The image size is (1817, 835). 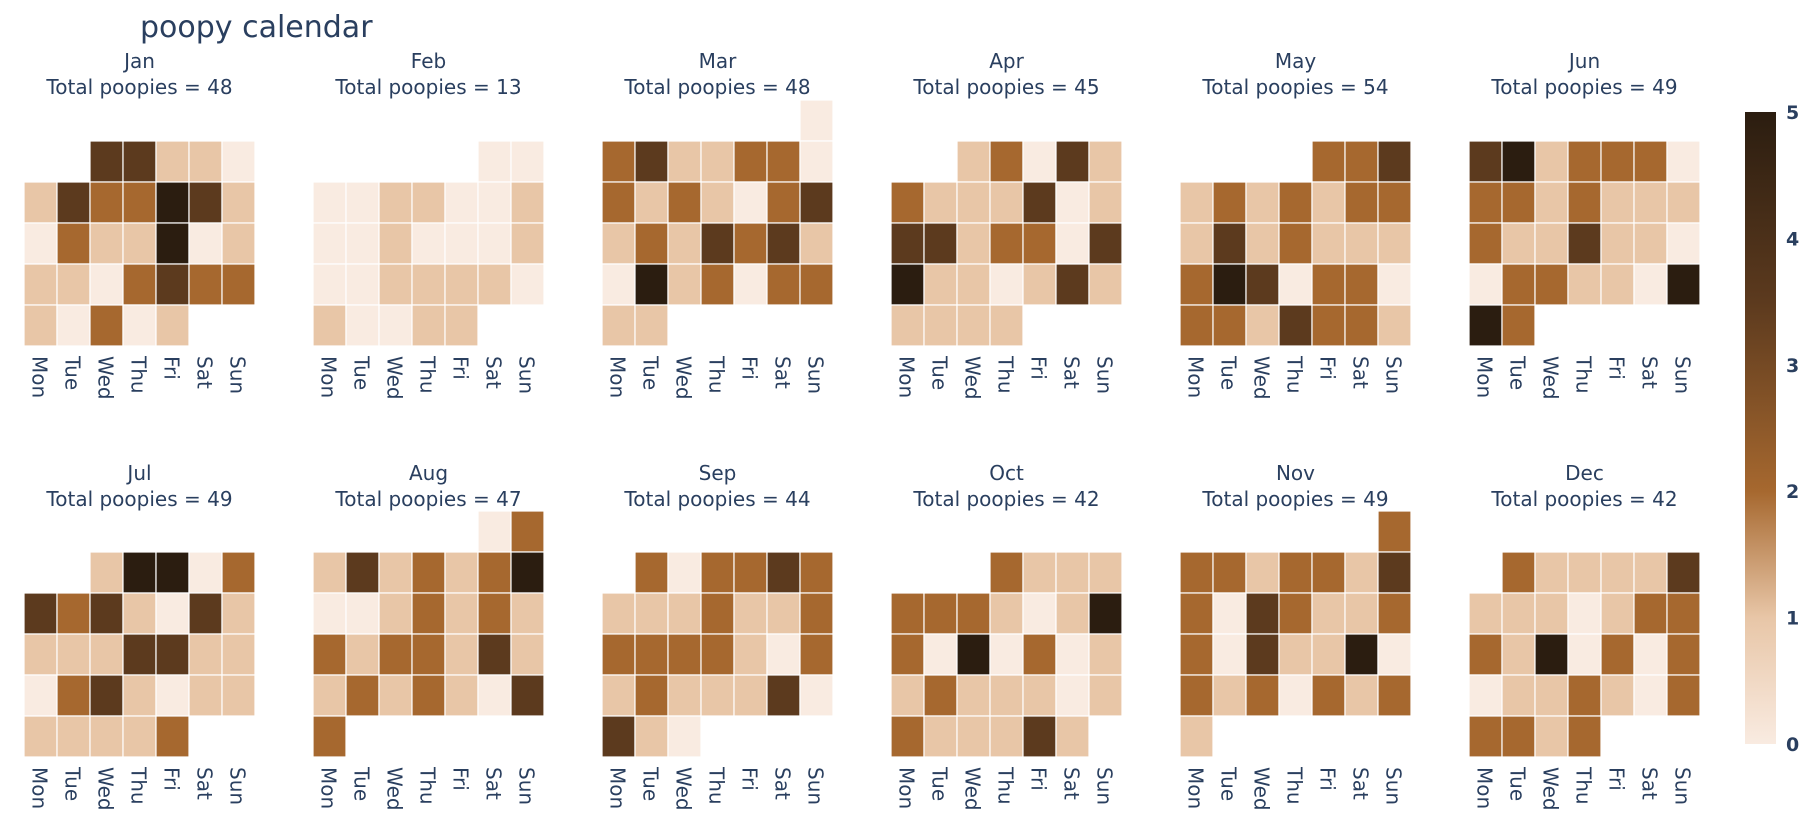 What do you see at coordinates (138, 87) in the screenshot?
I see `month-total: Total poopies = 48` at bounding box center [138, 87].